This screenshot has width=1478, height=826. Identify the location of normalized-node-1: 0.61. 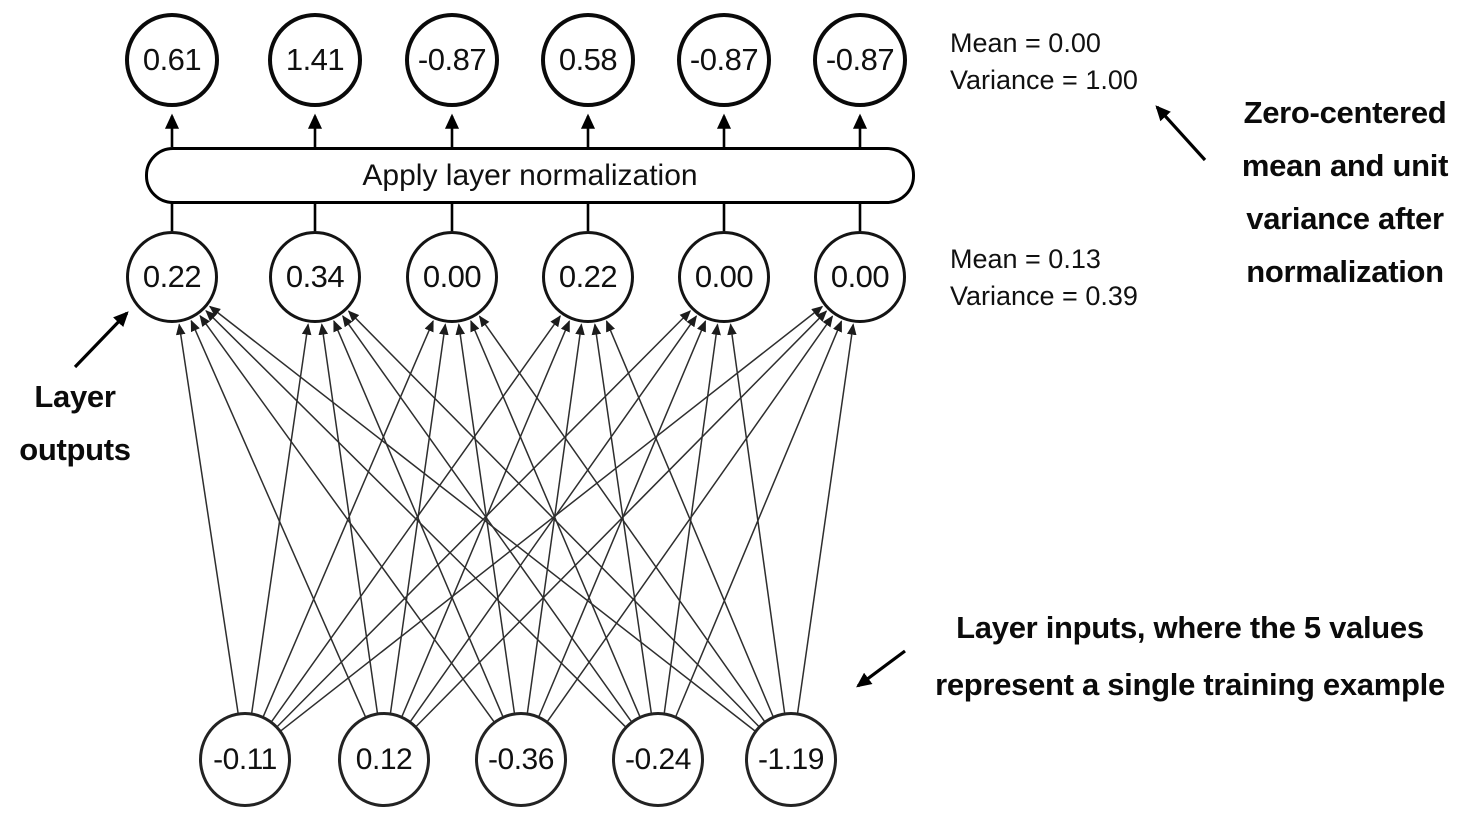
(172, 60).